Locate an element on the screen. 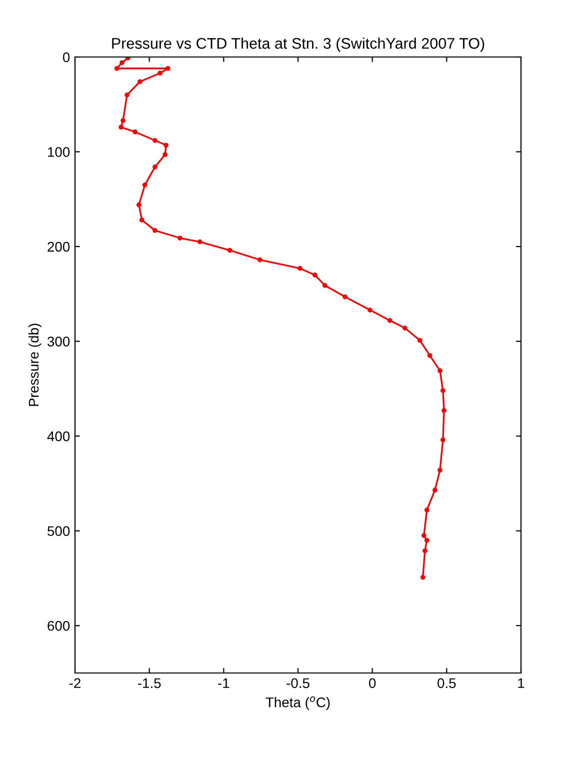 This screenshot has width=577, height=757. y-tick-label: 0 is located at coordinates (66, 57).